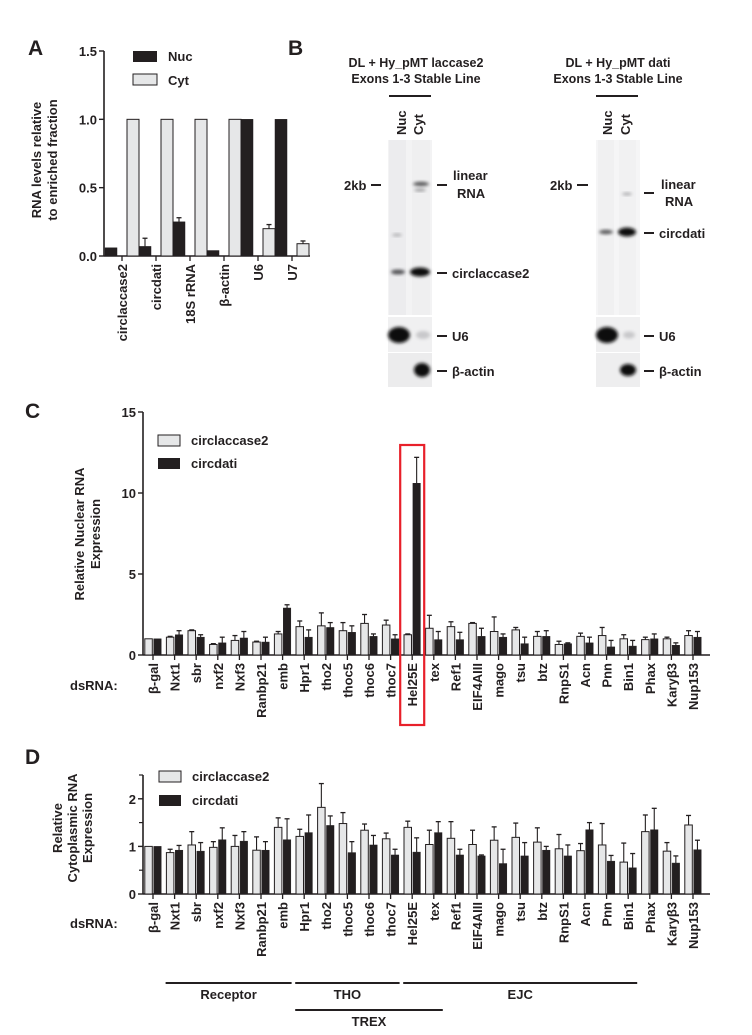  Describe the element at coordinates (589, 862) in the screenshot. I see `bar-circdati-acn` at that location.